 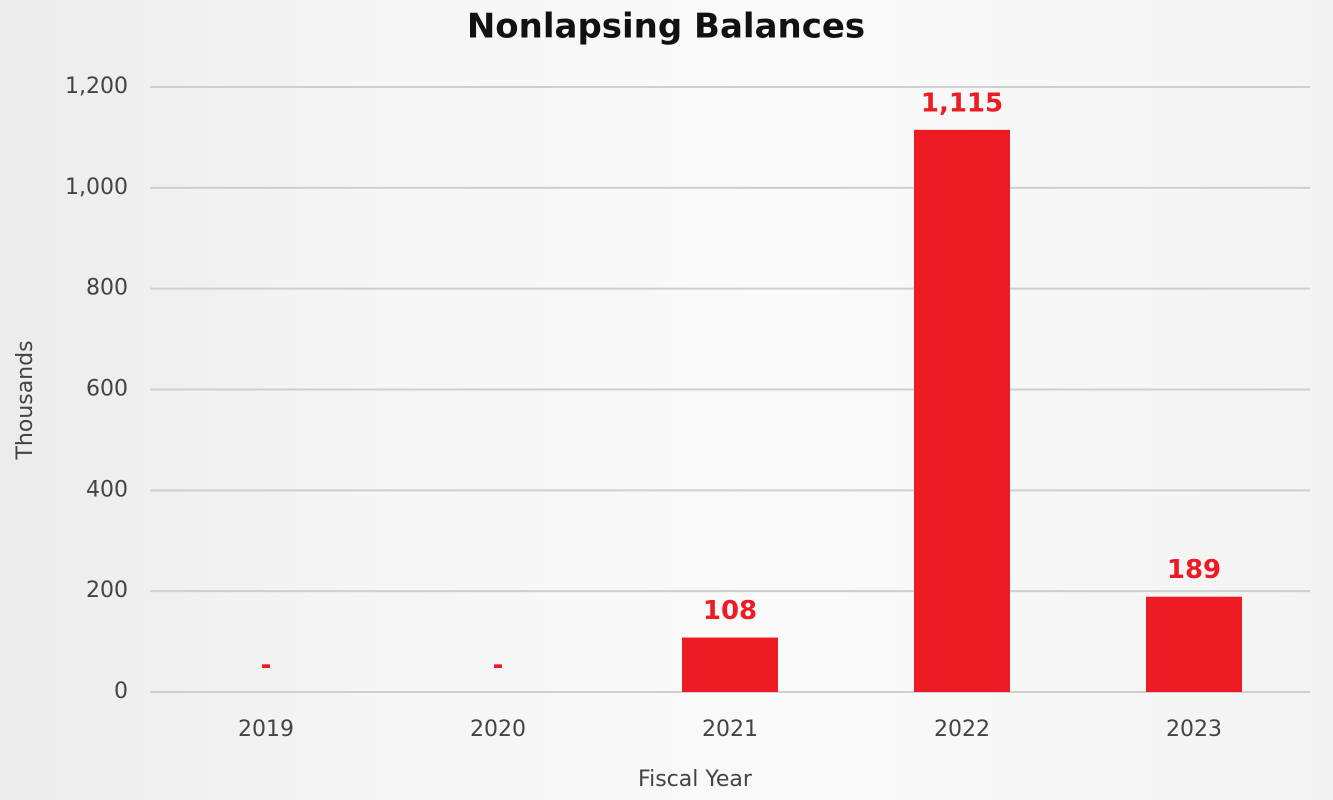 What do you see at coordinates (695, 779) in the screenshot?
I see `x-axis-label: Fiscal Year` at bounding box center [695, 779].